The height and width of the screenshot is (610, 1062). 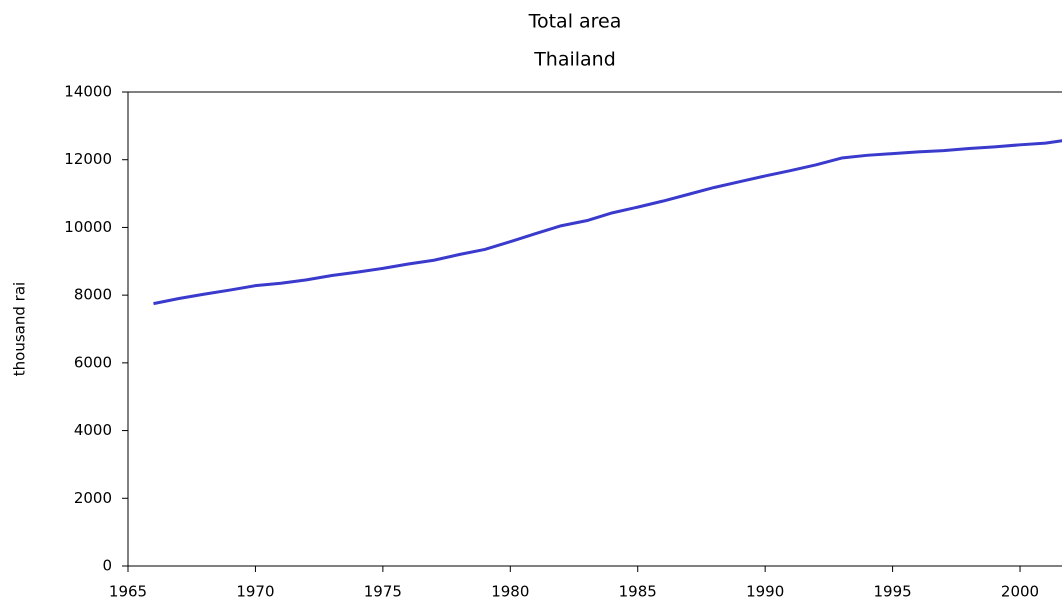 What do you see at coordinates (383, 592) in the screenshot?
I see `x-tick-label: 1975` at bounding box center [383, 592].